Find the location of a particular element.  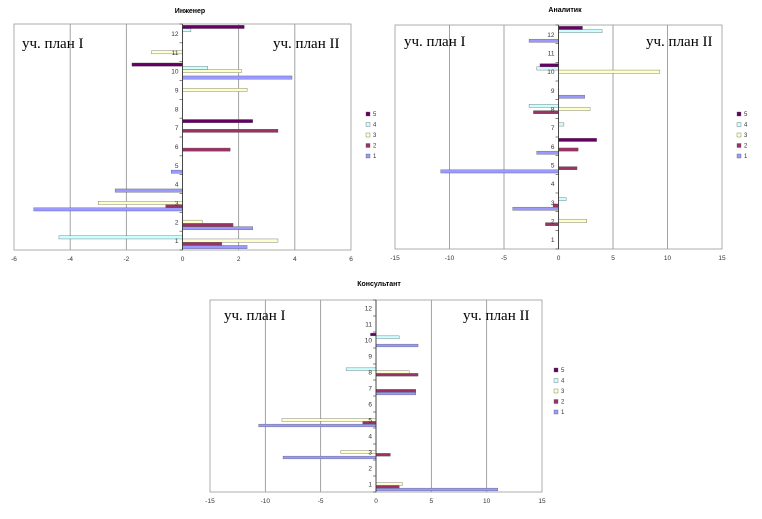

category-label: 12 is located at coordinates (369, 309).